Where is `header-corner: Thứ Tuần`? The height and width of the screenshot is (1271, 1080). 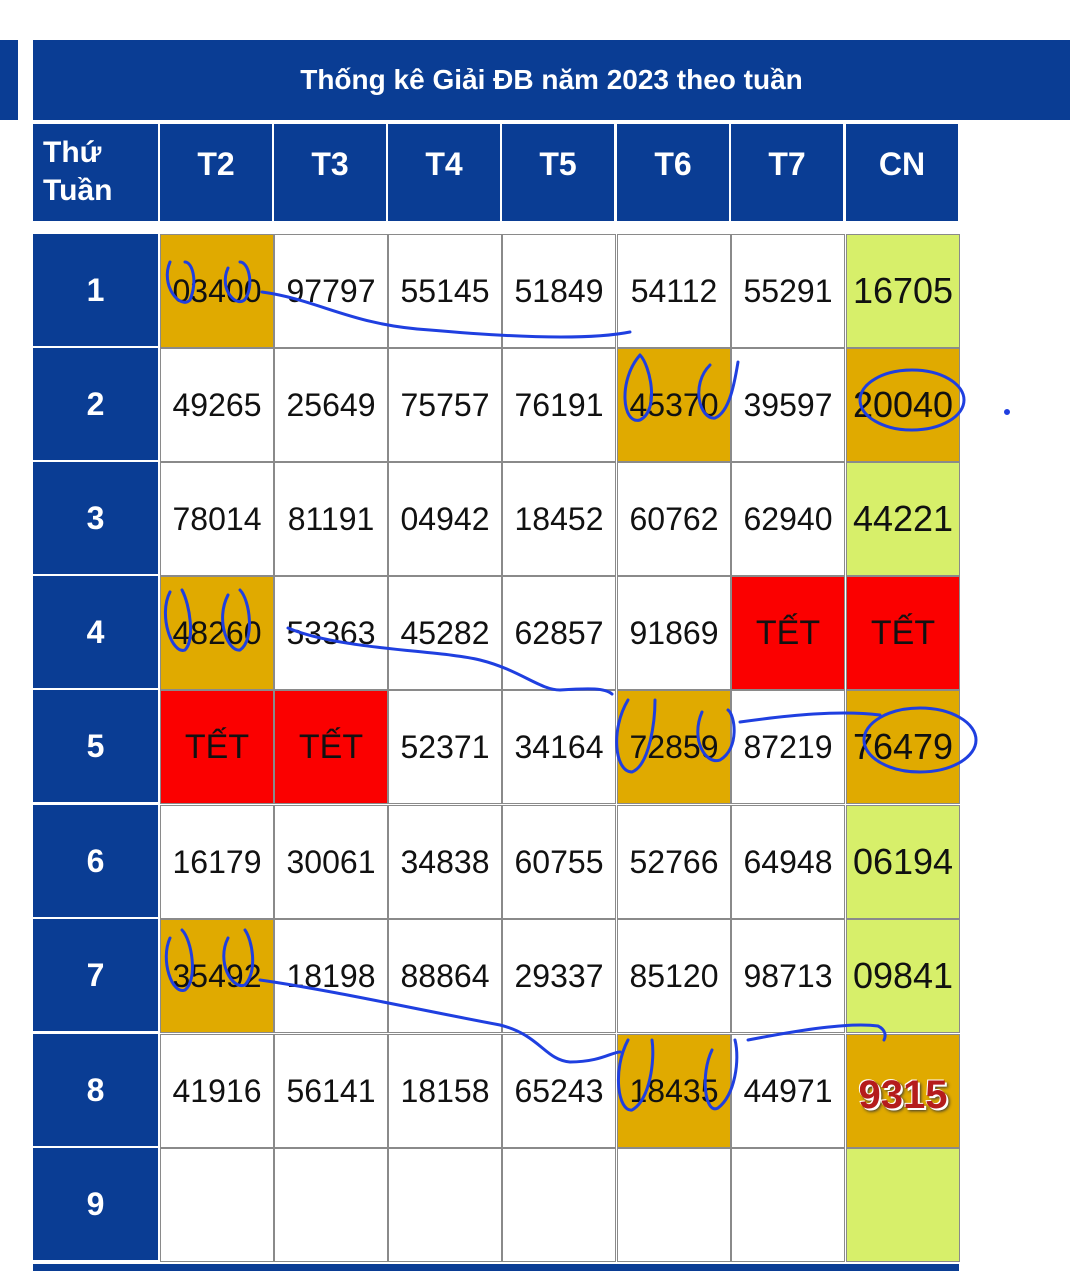
header-corner: Thứ Tuần is located at coordinates (95, 172).